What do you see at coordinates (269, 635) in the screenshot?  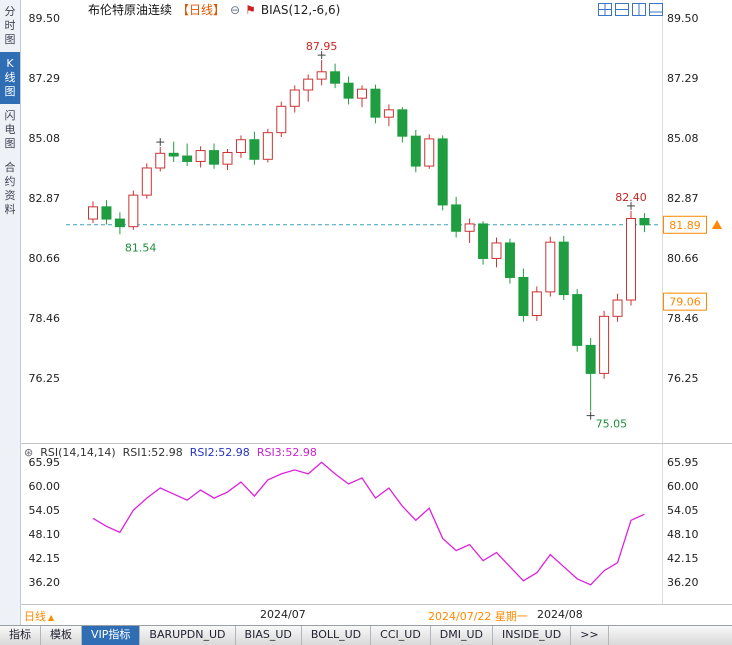 I see `tab-bias-ud: BIAS_UD` at bounding box center [269, 635].